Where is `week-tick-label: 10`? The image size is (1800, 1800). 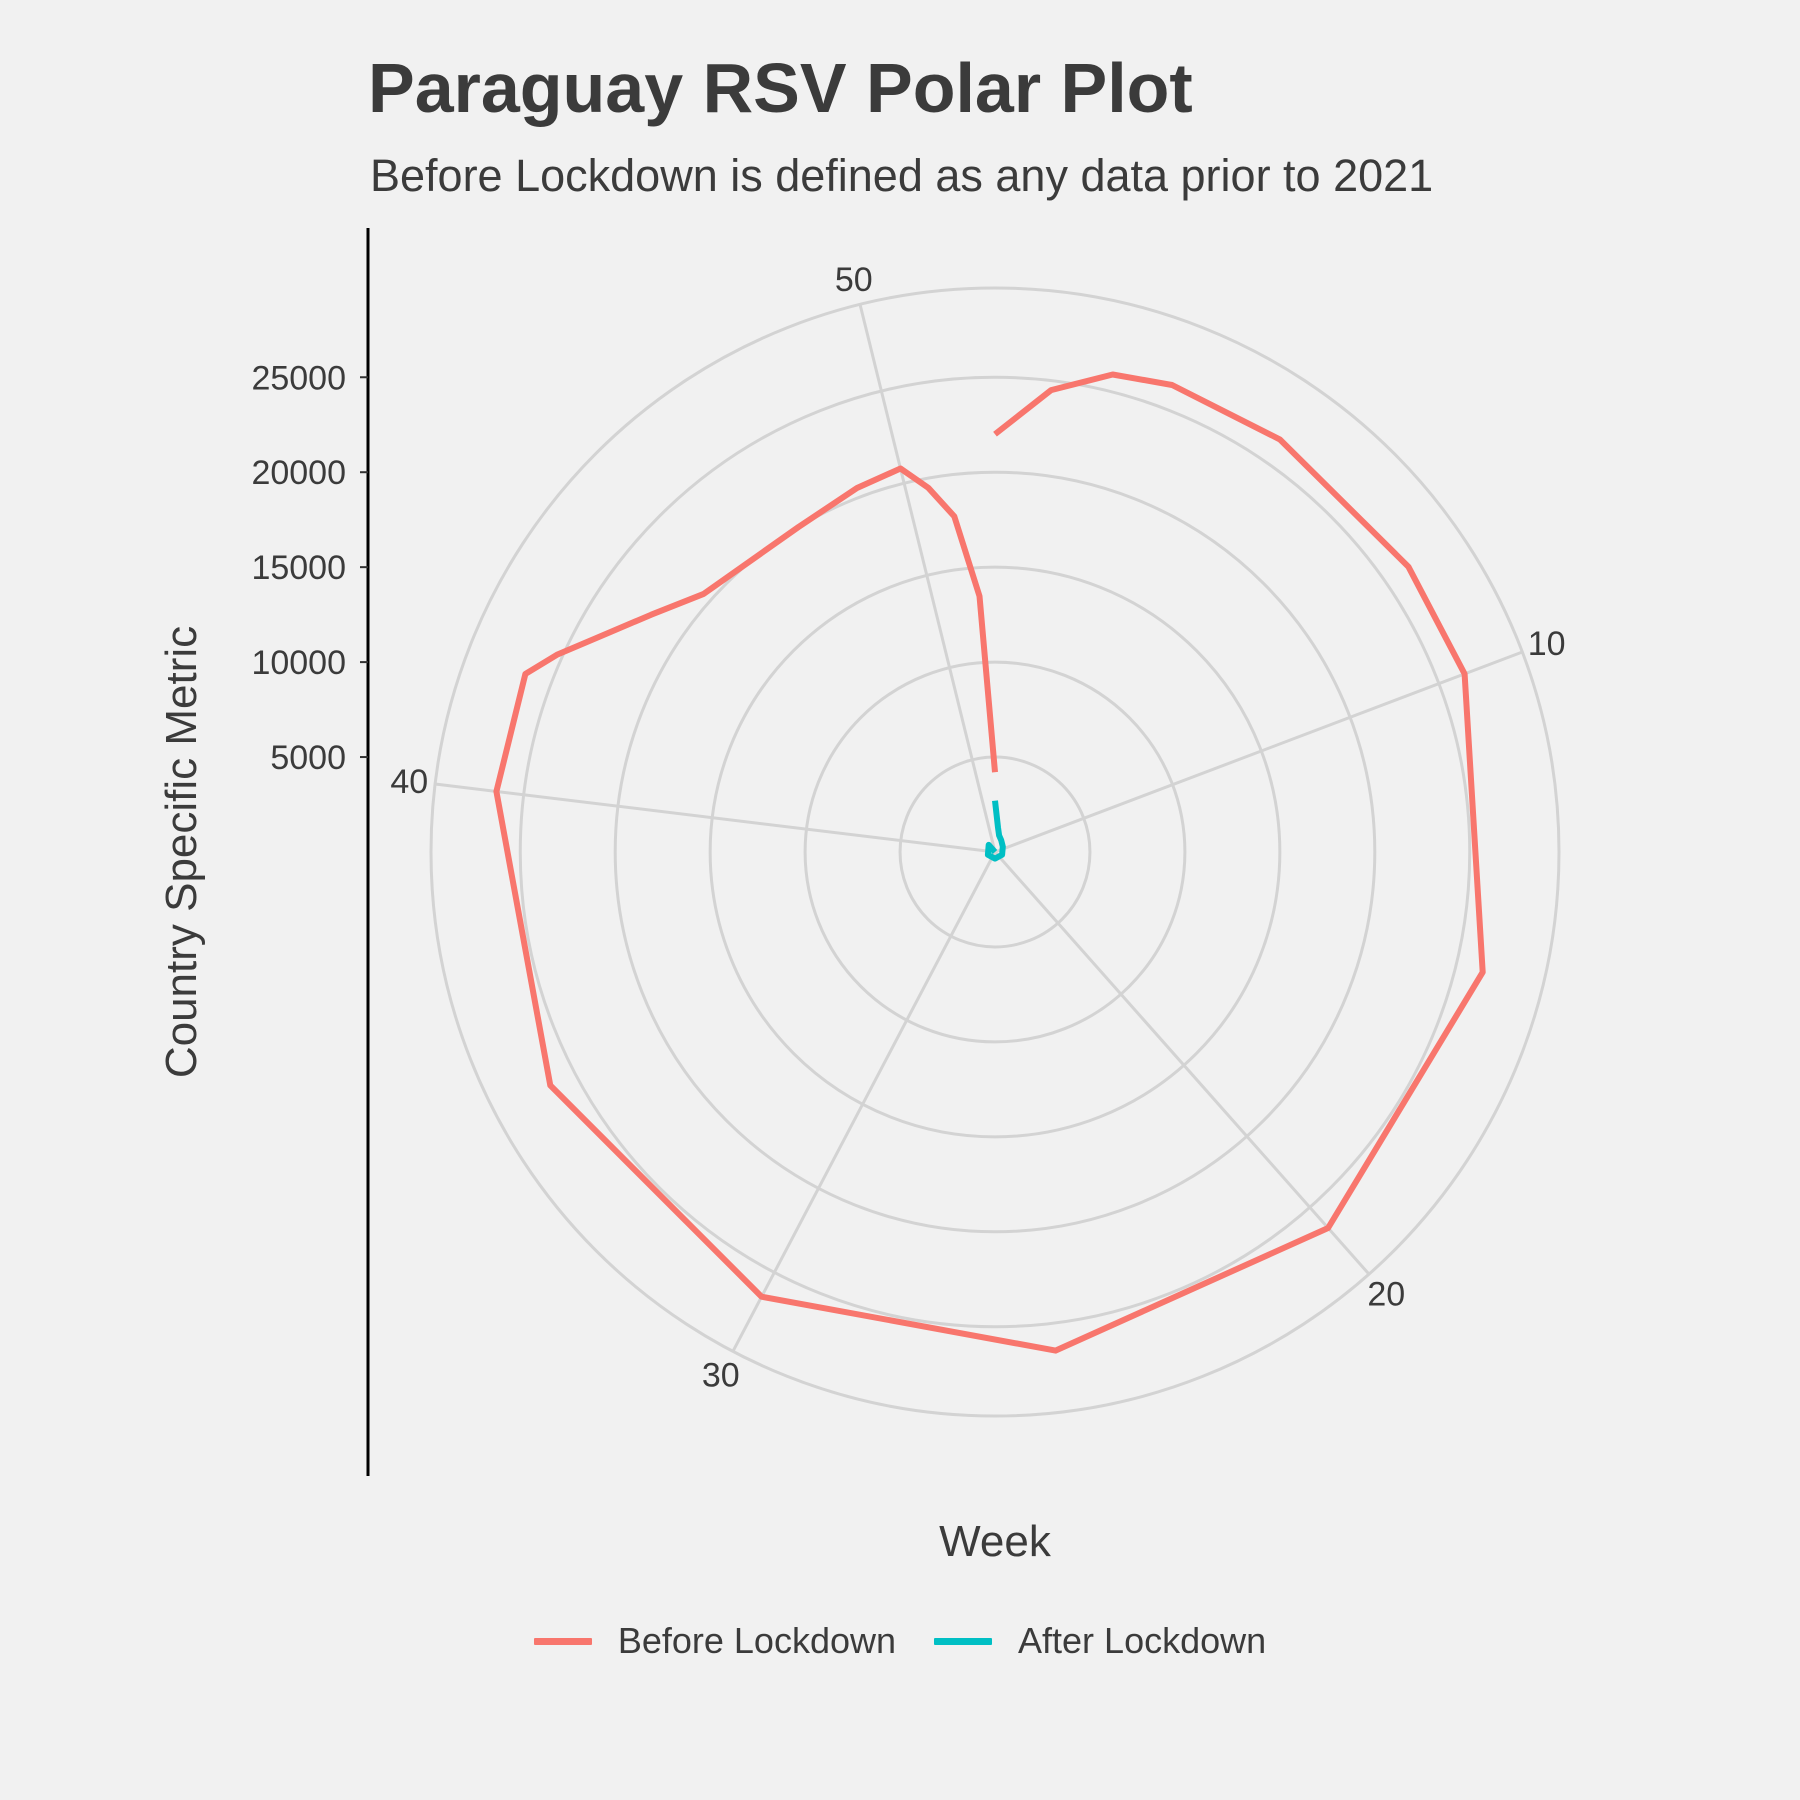 week-tick-label: 10 is located at coordinates (1547, 644).